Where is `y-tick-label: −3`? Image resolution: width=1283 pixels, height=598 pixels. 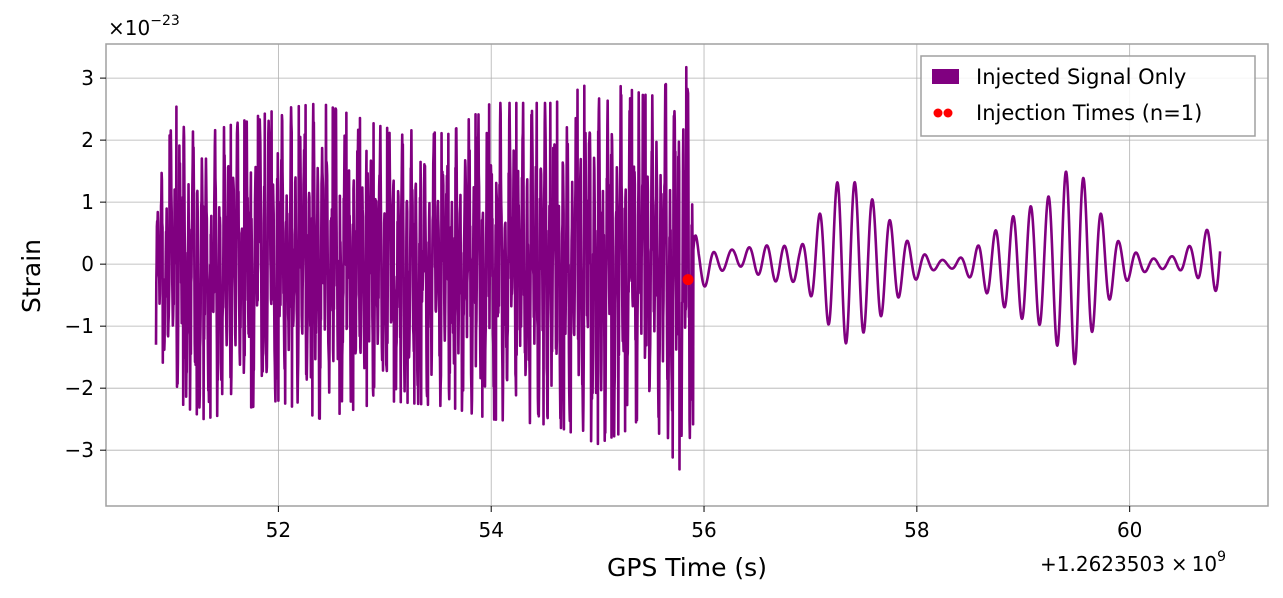
y-tick-label: −3 is located at coordinates (79, 450).